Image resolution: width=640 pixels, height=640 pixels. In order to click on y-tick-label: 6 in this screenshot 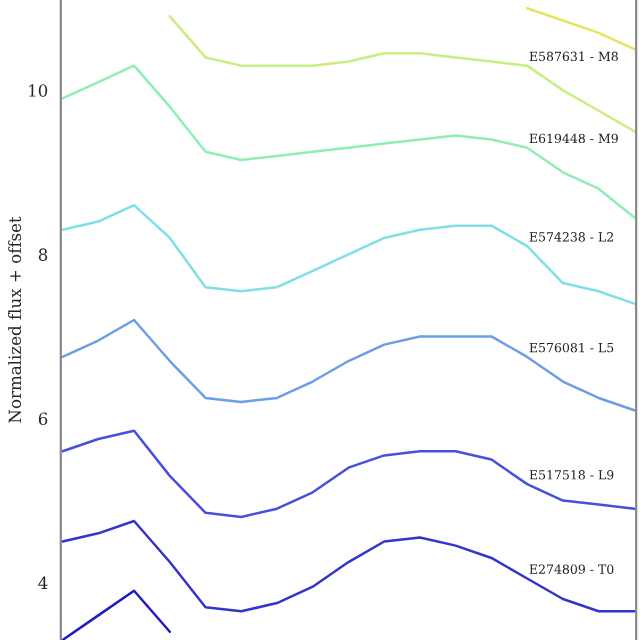, I will do `click(43, 419)`.